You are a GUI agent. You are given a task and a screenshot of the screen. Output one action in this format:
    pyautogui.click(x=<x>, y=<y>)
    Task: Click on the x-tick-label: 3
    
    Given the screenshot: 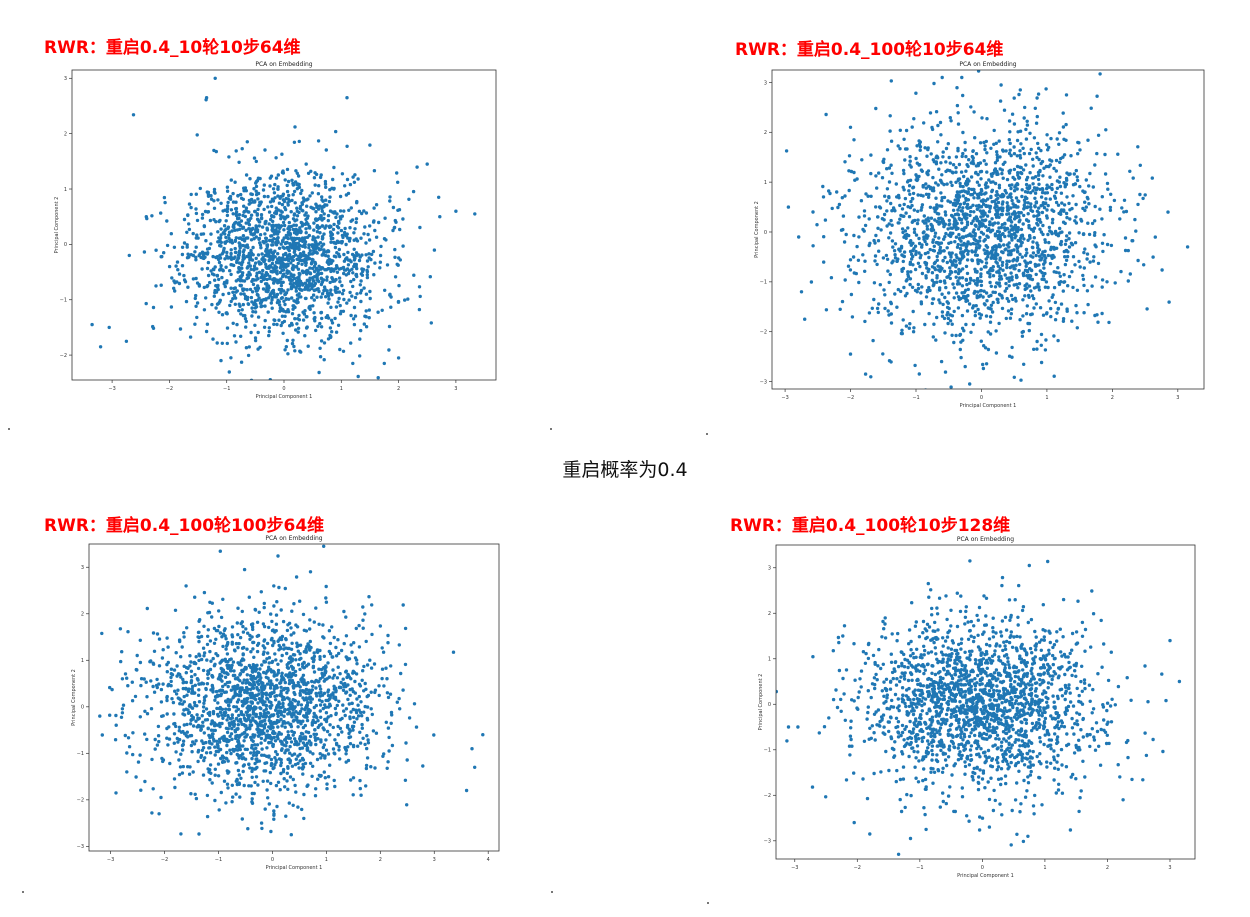 What is the action you would take?
    pyautogui.click(x=455, y=389)
    